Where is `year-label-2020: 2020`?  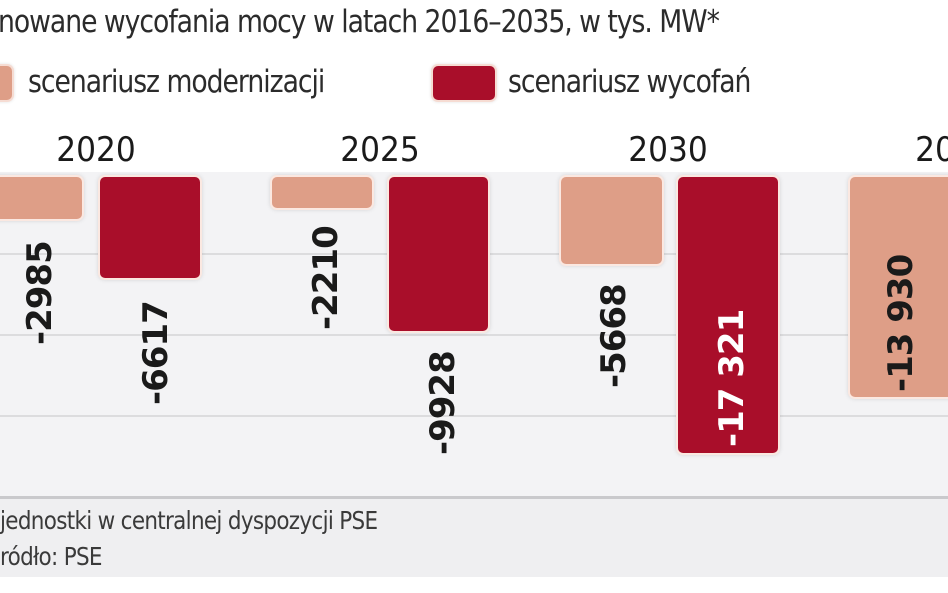
year-label-2020: 2020 is located at coordinates (96, 150).